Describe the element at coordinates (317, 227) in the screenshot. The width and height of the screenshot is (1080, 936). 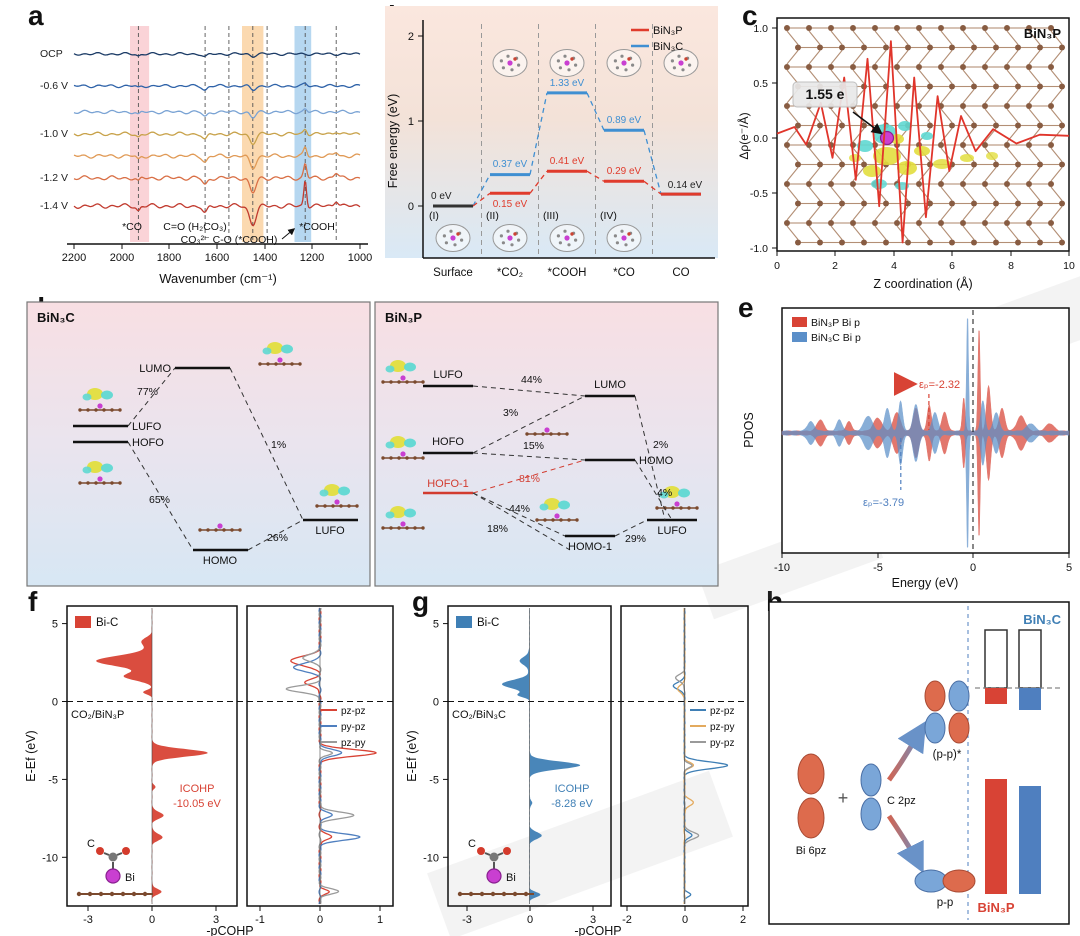
I see `annotation-cooh: *COOH` at that location.